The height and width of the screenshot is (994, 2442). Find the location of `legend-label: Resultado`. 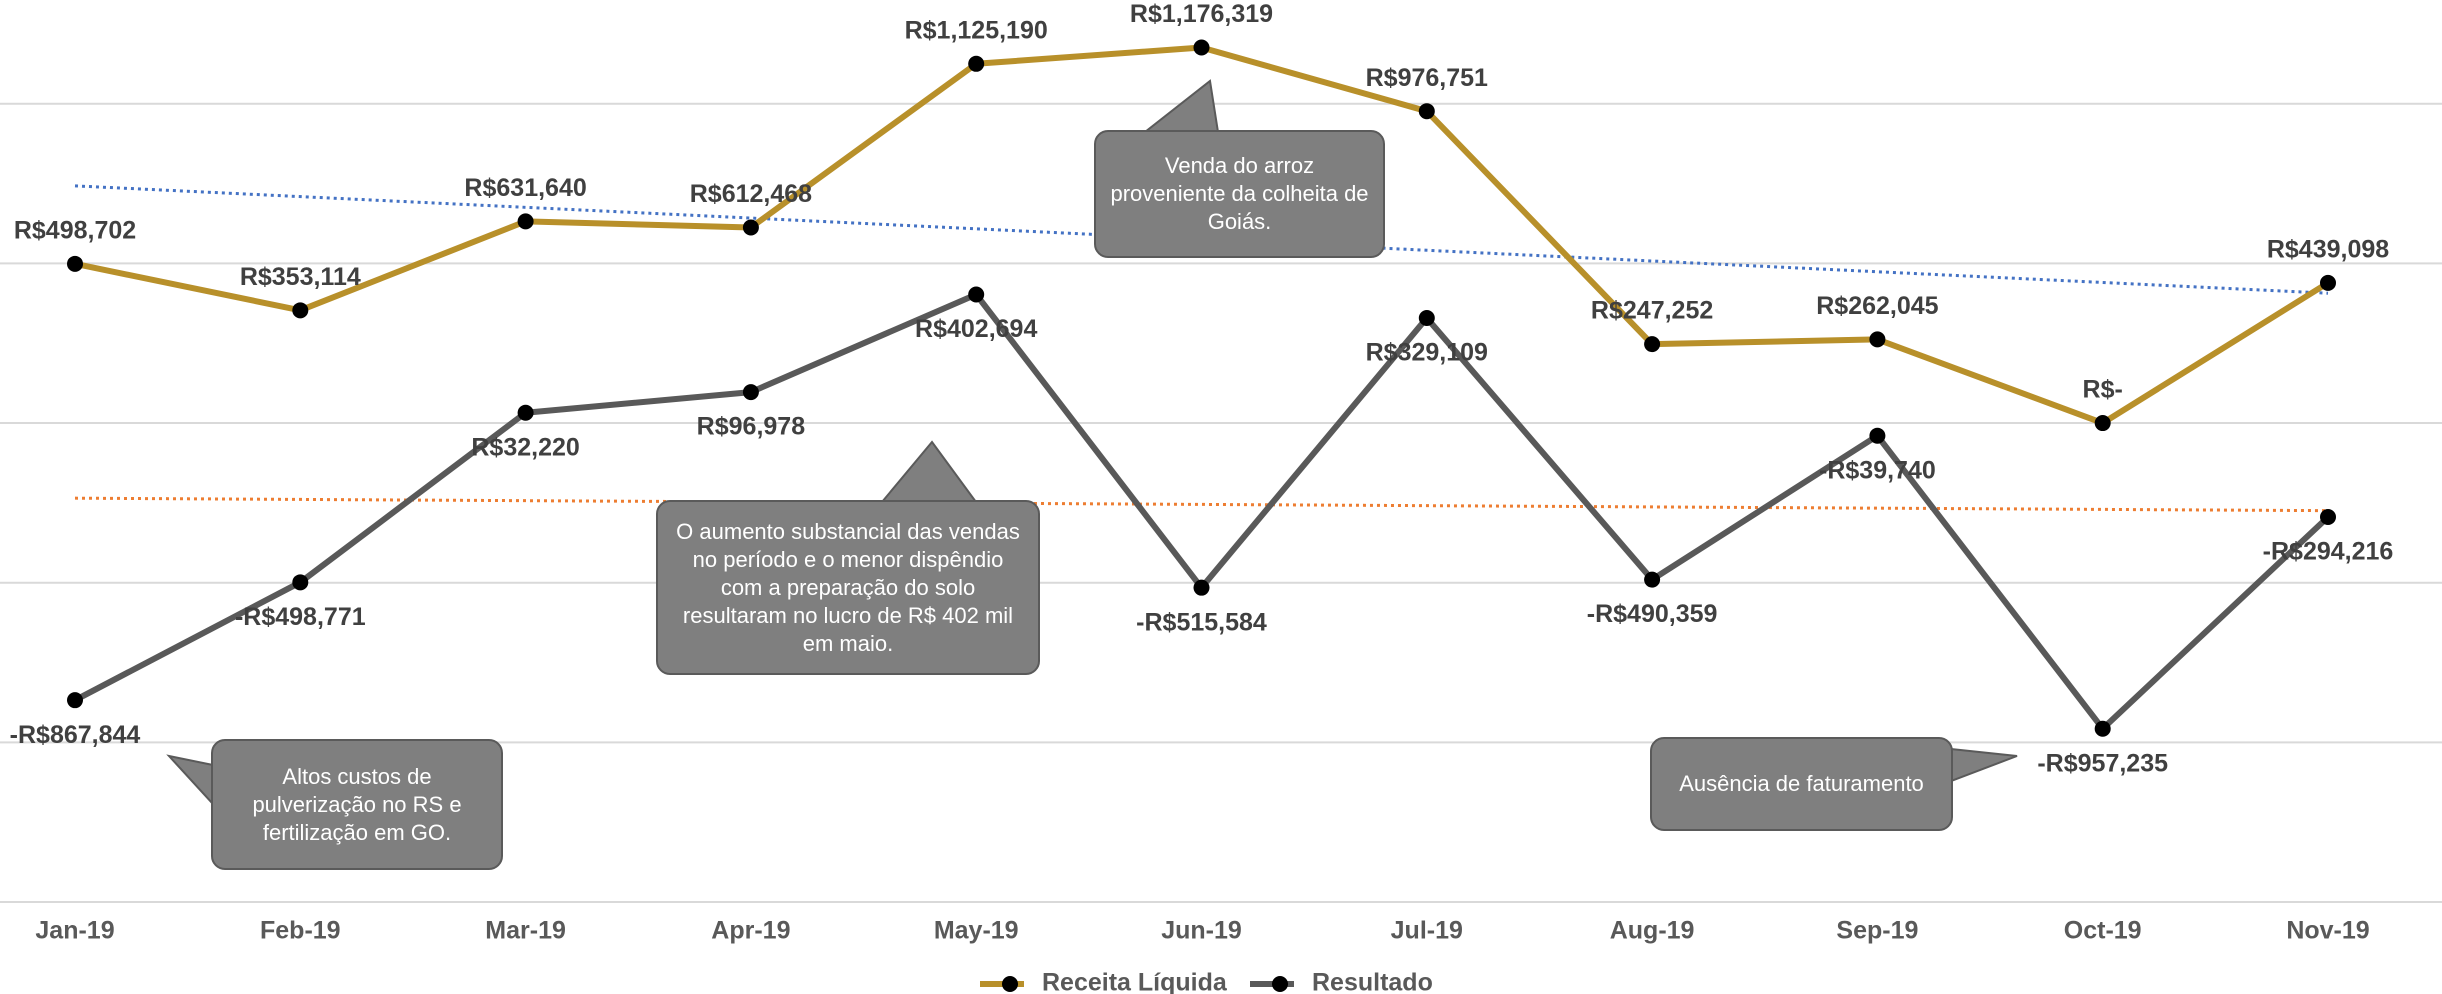

legend-label: Resultado is located at coordinates (1372, 981).